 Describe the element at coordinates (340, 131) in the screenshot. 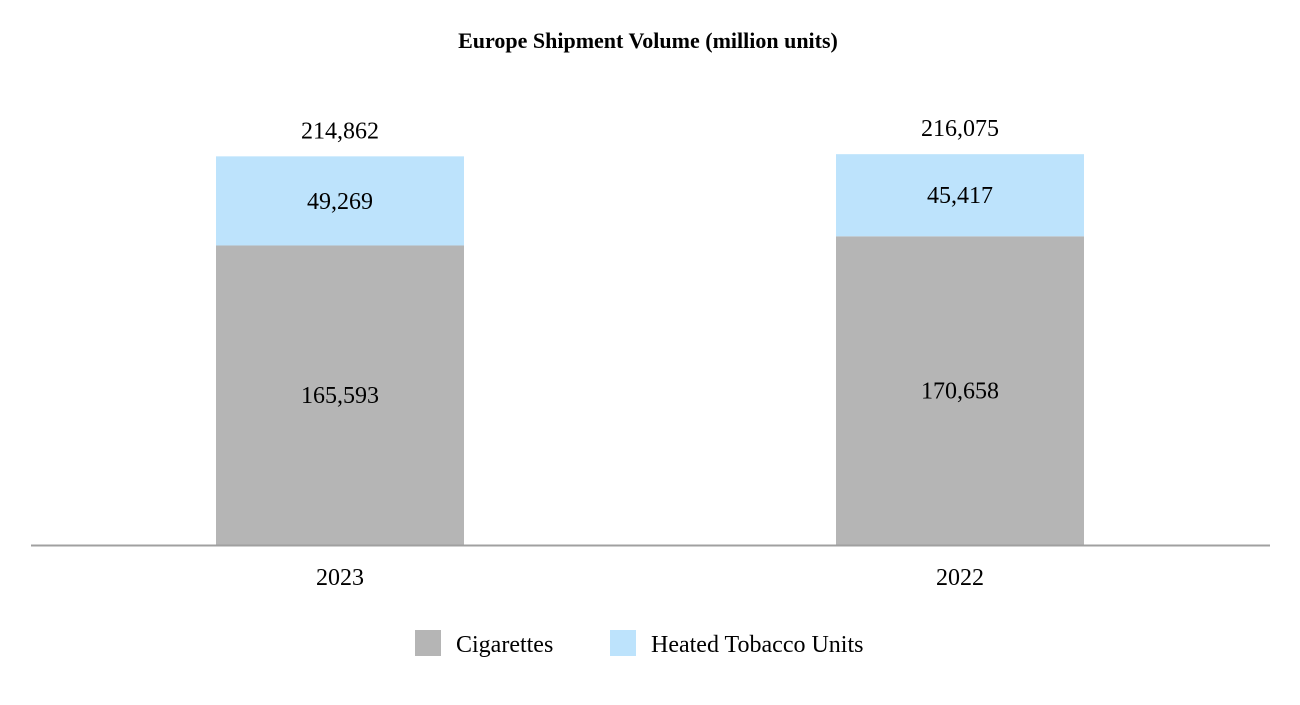

I see `total-label-2023: 214,862` at that location.